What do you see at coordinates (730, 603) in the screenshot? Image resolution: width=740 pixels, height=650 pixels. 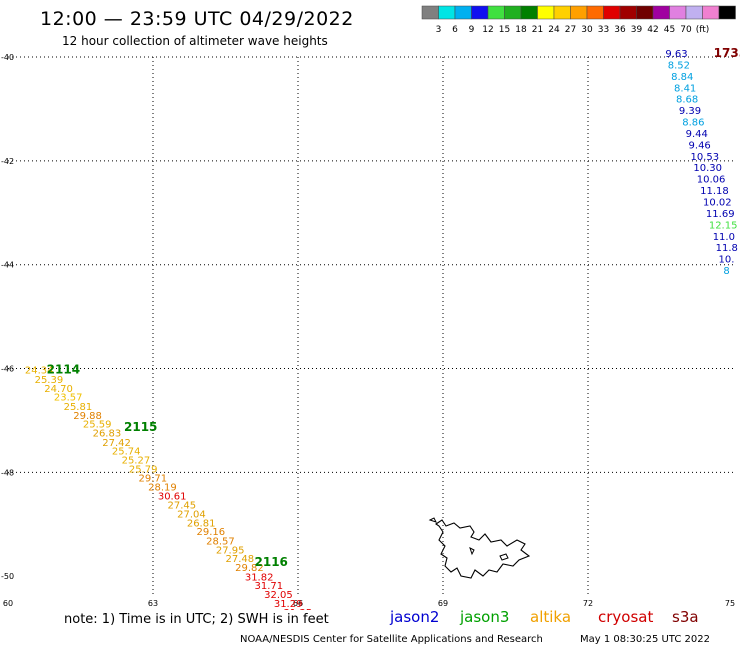 I see `longitude-label: 75` at bounding box center [730, 603].